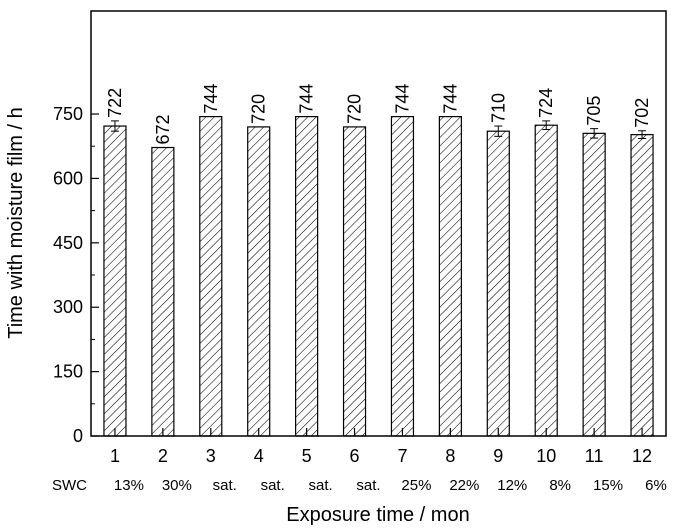 This screenshot has width=700, height=531. Describe the element at coordinates (642, 113) in the screenshot. I see `value-label-12: 702` at that location.